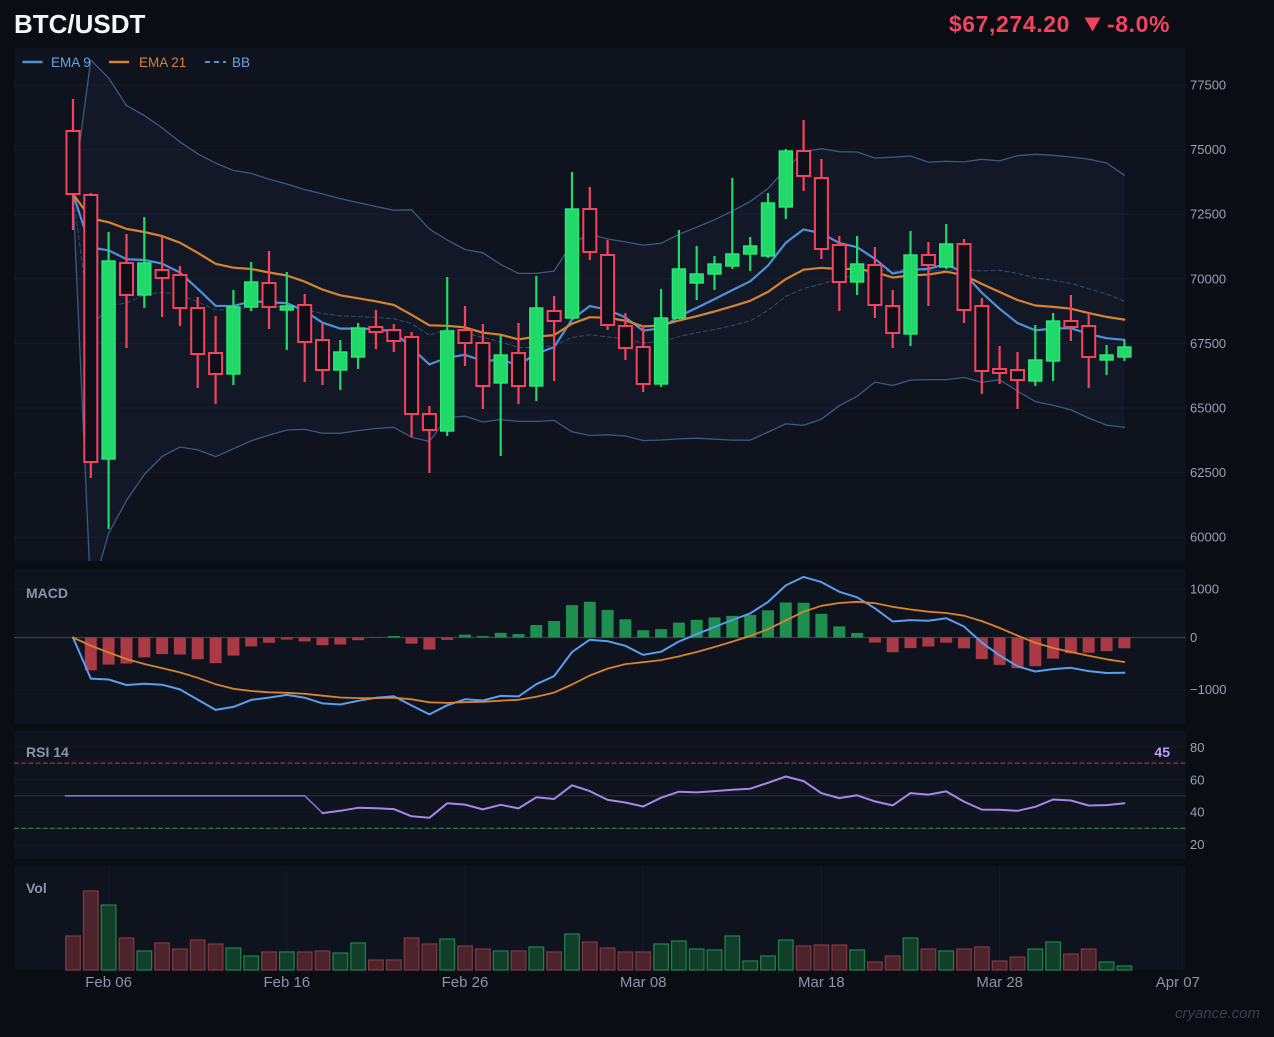  Describe the element at coordinates (1208, 149) in the screenshot. I see `svg-text: 75000` at that location.